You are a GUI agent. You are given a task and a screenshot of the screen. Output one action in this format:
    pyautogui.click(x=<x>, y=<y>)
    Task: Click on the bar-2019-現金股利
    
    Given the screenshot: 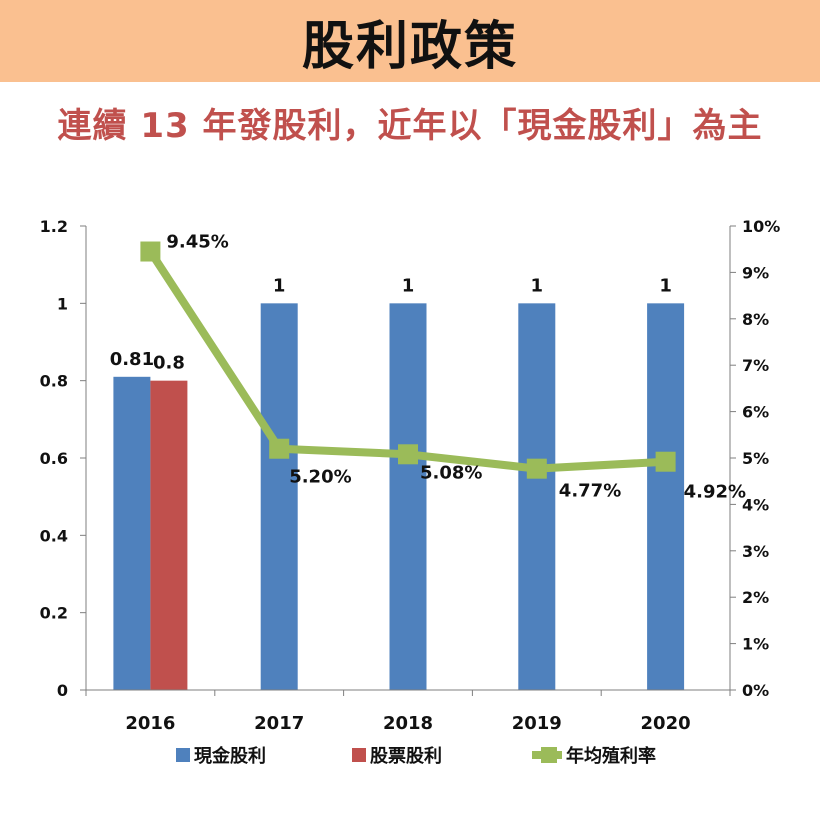 What is the action you would take?
    pyautogui.click(x=537, y=496)
    